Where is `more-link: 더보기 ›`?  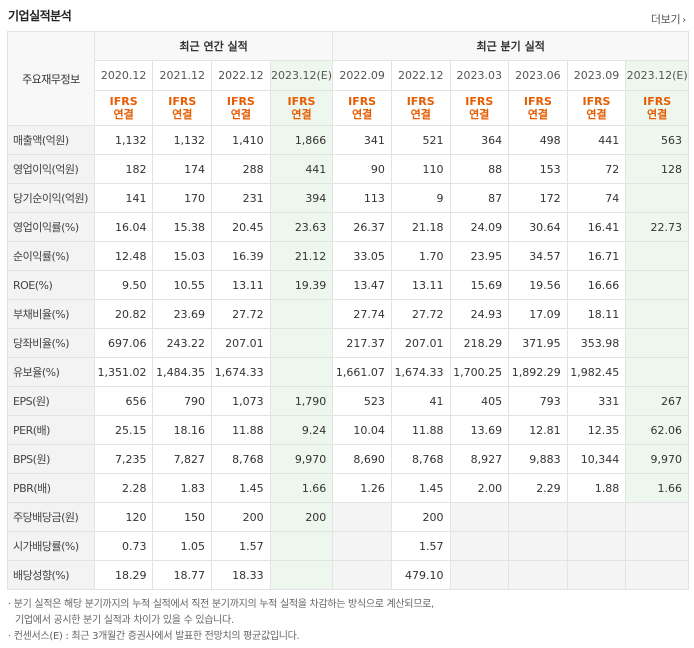 more-link: 더보기 › is located at coordinates (668, 19).